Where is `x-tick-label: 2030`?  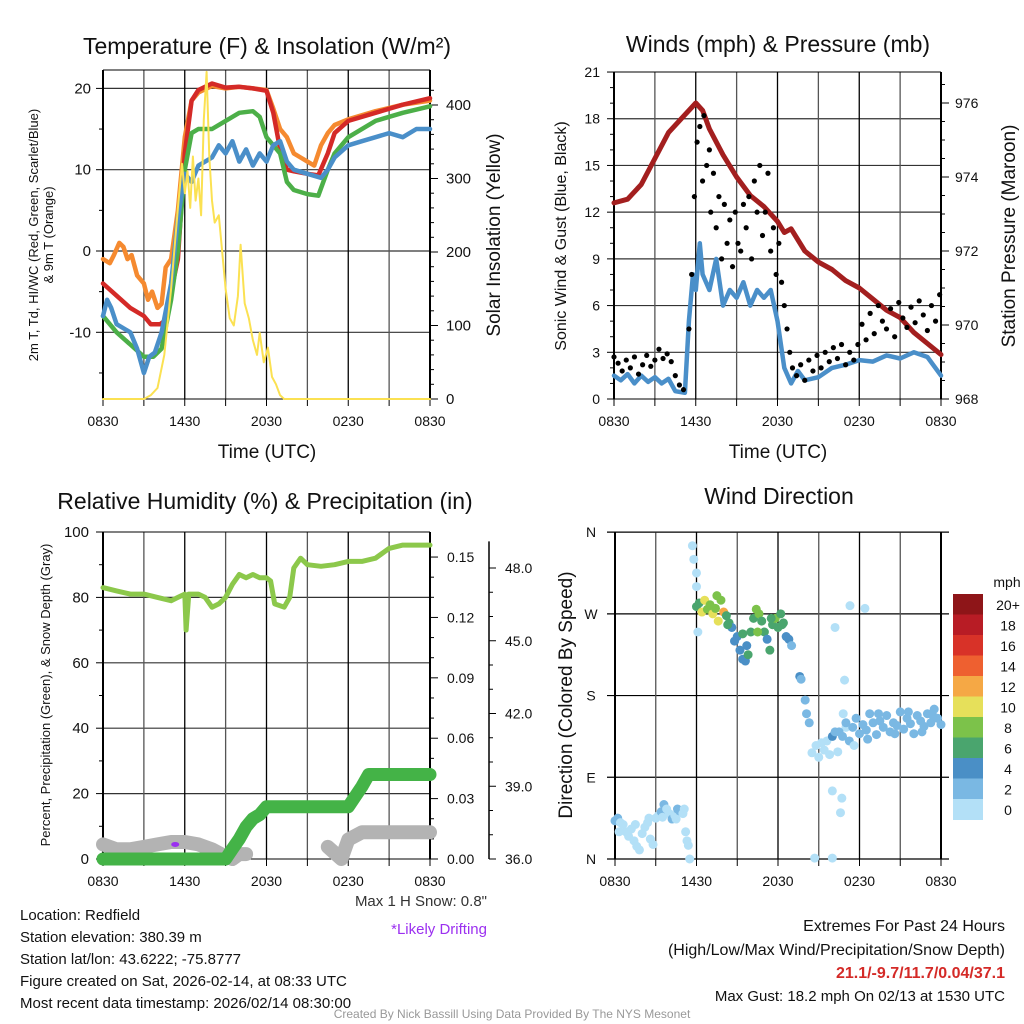
x-tick-label: 2030 is located at coordinates (266, 881).